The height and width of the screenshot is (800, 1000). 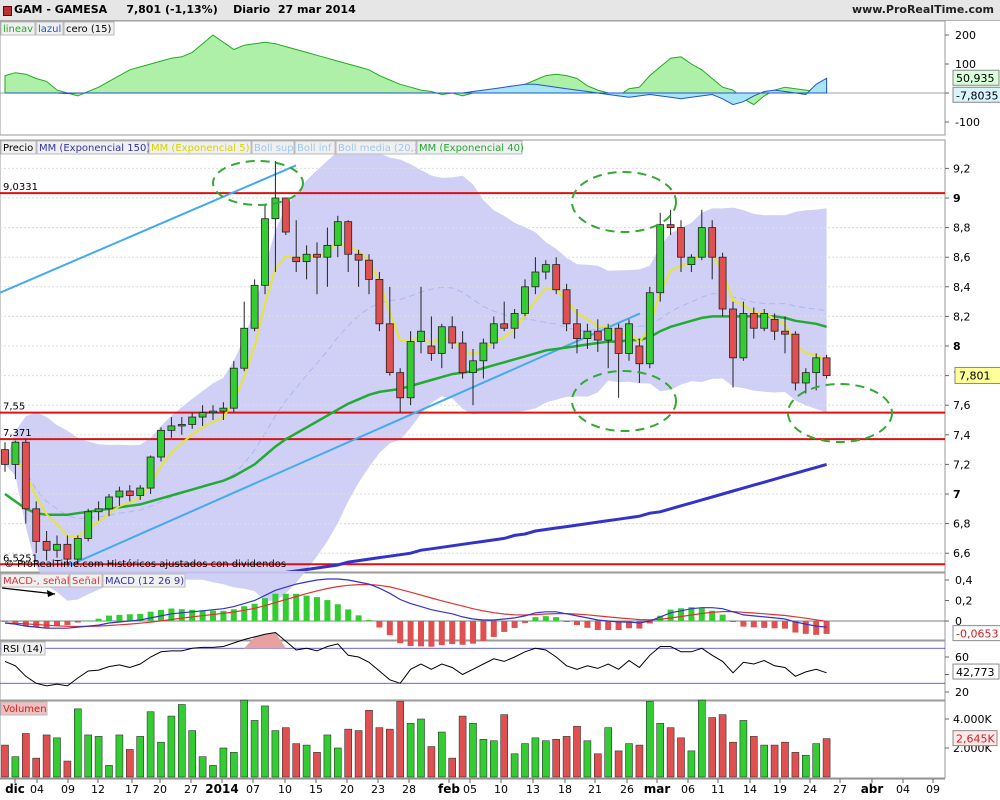 What do you see at coordinates (36, 581) in the screenshot?
I see `macd-legend-item: MACD-, señal` at bounding box center [36, 581].